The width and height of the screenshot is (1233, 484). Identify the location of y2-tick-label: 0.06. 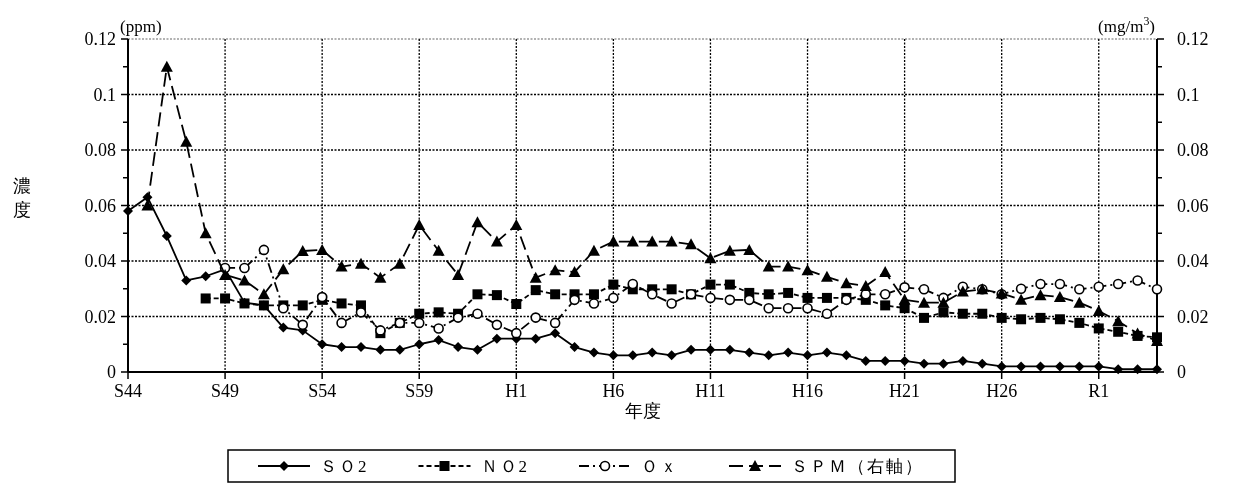
(1193, 205).